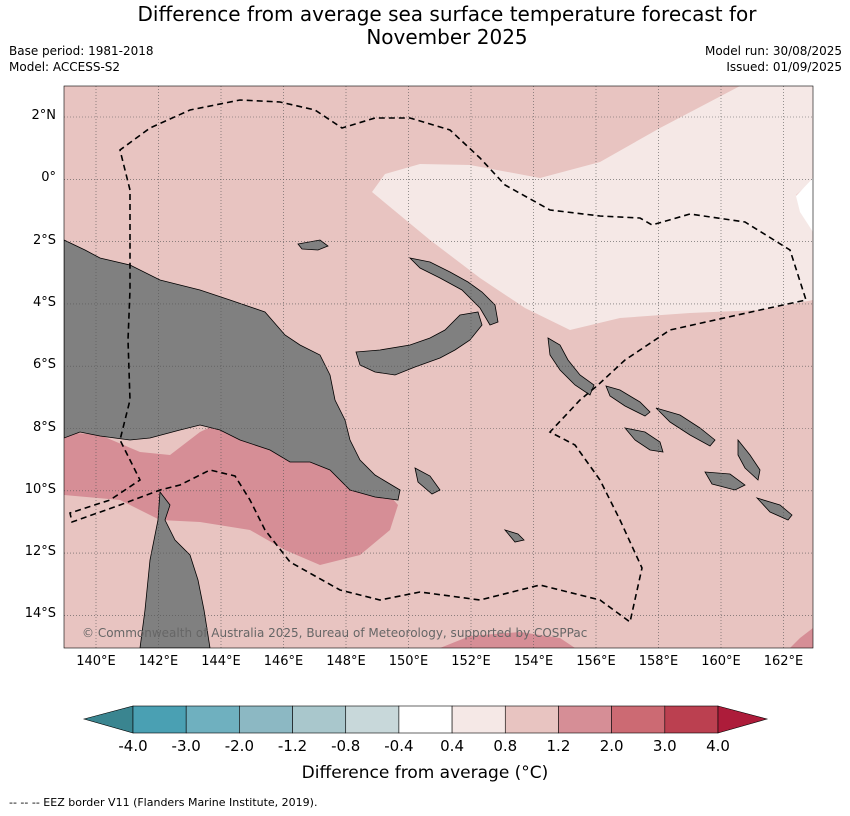  What do you see at coordinates (699, 453) in the screenshot?
I see `land-solomon-islands` at bounding box center [699, 453].